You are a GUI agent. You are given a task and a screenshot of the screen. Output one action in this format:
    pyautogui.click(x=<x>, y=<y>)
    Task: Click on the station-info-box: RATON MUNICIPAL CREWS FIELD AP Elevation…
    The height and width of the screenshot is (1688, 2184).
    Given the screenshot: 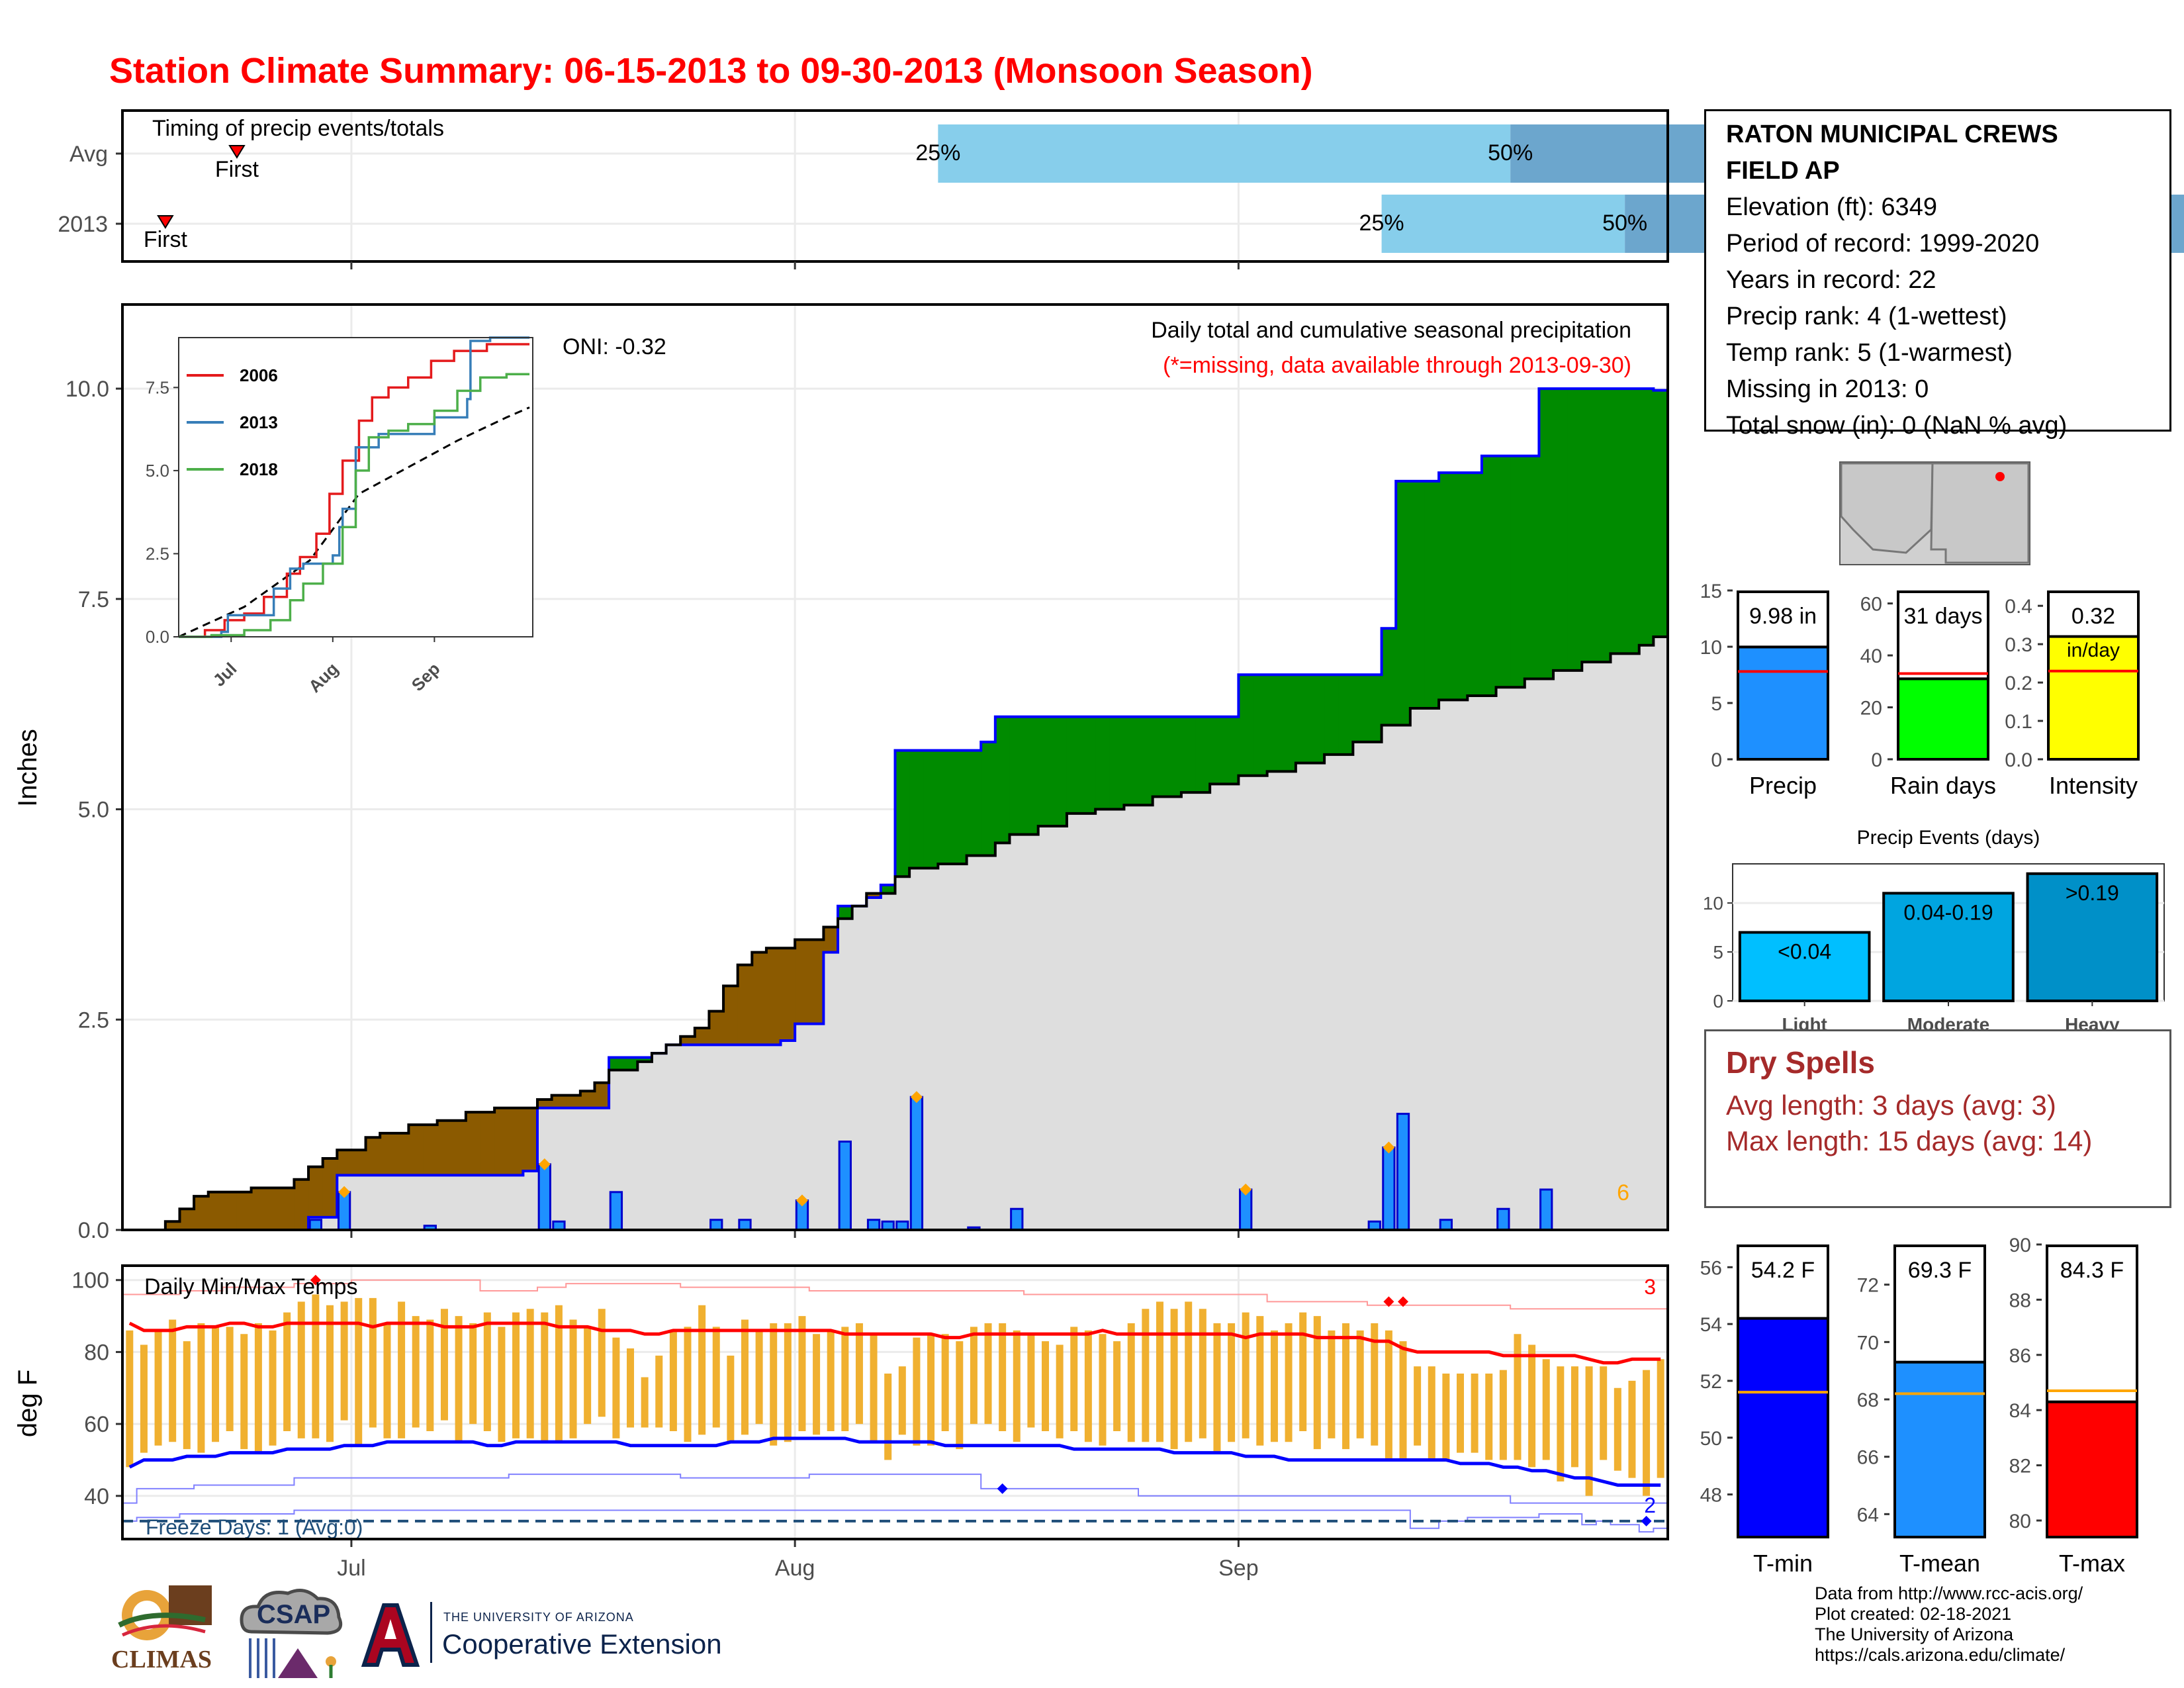 What is the action you would take?
    pyautogui.click(x=1937, y=274)
    